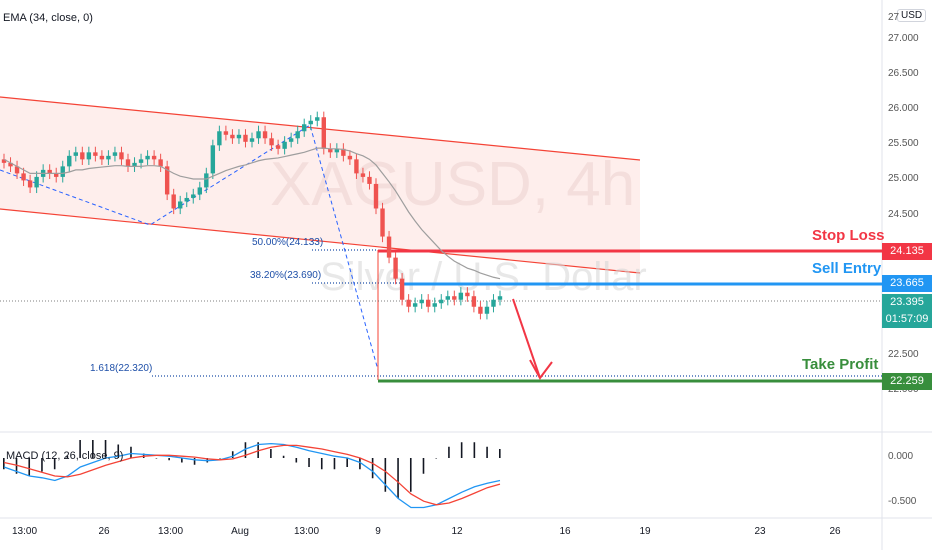 The image size is (932, 550). What do you see at coordinates (171, 531) in the screenshot?
I see `time-tick: 13:00` at bounding box center [171, 531].